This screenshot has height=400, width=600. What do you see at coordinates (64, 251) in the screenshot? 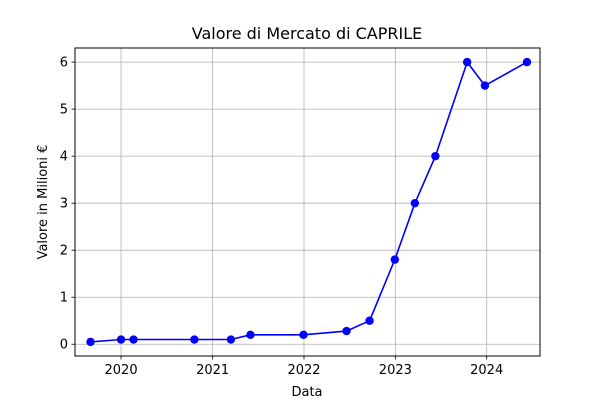
I see `y-tick-label: 2` at bounding box center [64, 251].